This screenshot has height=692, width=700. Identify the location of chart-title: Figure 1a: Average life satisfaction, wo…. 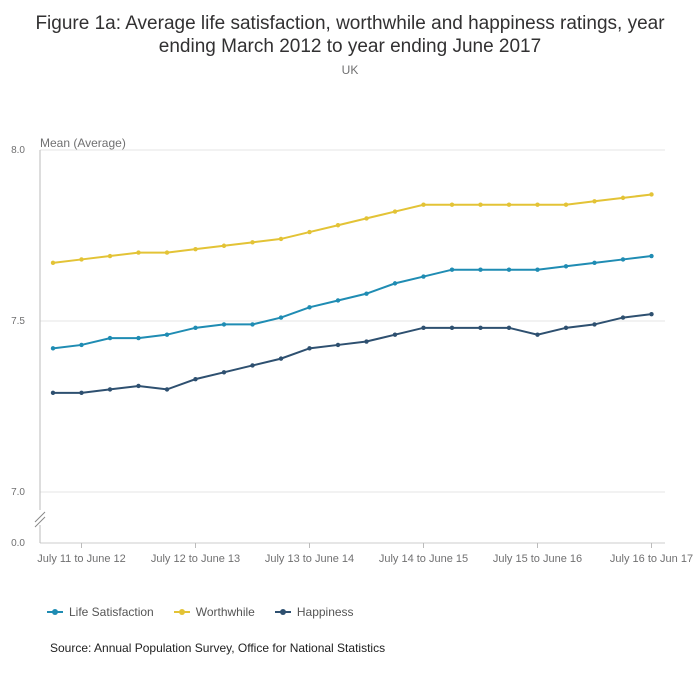
(350, 35).